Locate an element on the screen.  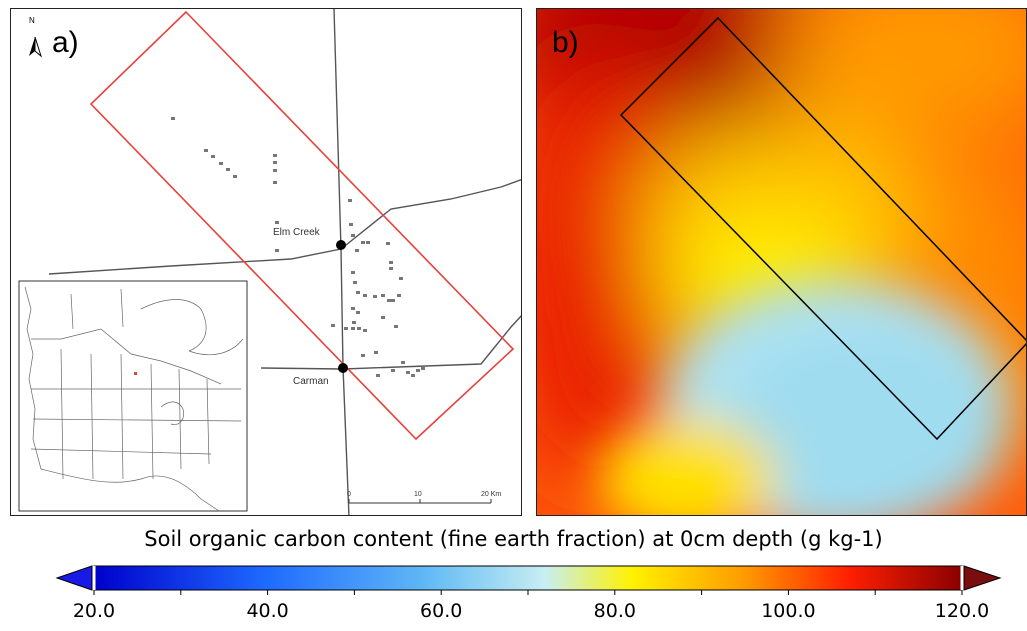
colorbar-tick-label: 120.0 is located at coordinates (962, 611).